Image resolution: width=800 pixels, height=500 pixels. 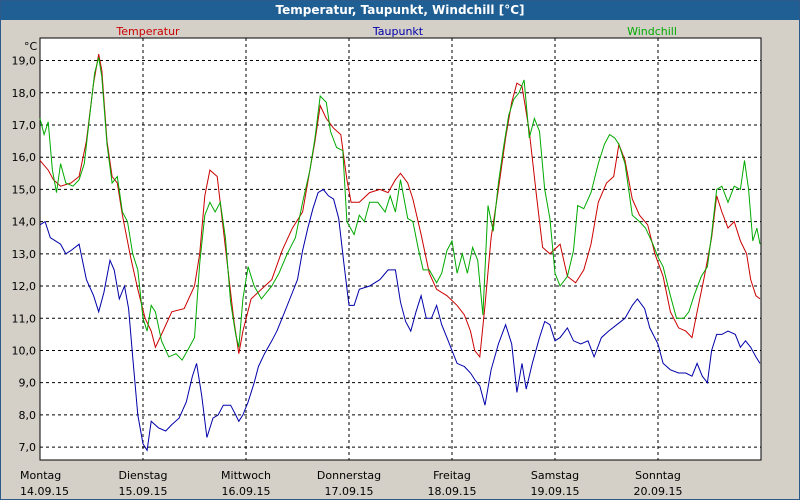 I want to click on x-date-label: 14.09.15, so click(x=44, y=491).